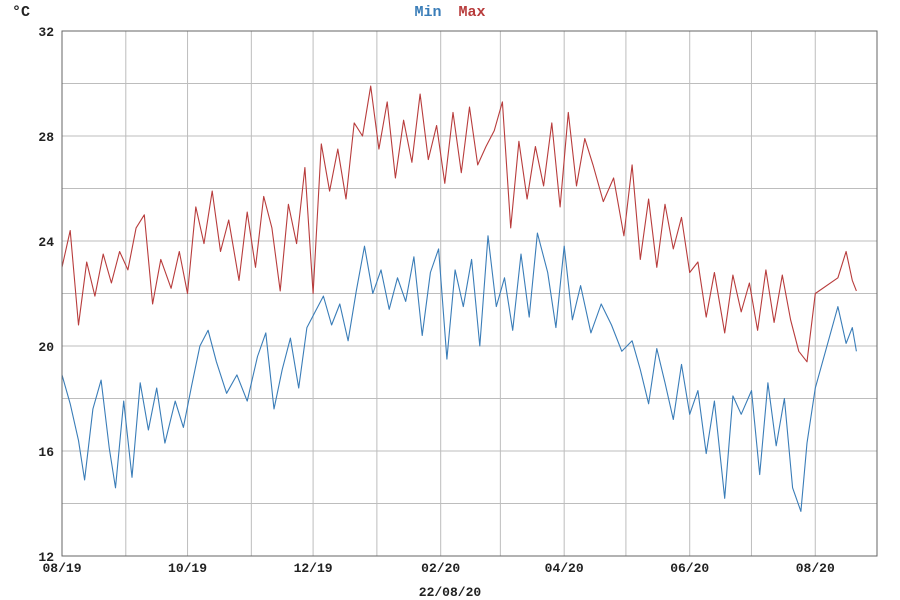 The width and height of the screenshot is (900, 600). What do you see at coordinates (21, 12) in the screenshot?
I see `y-axis-unit-label: °C` at bounding box center [21, 12].